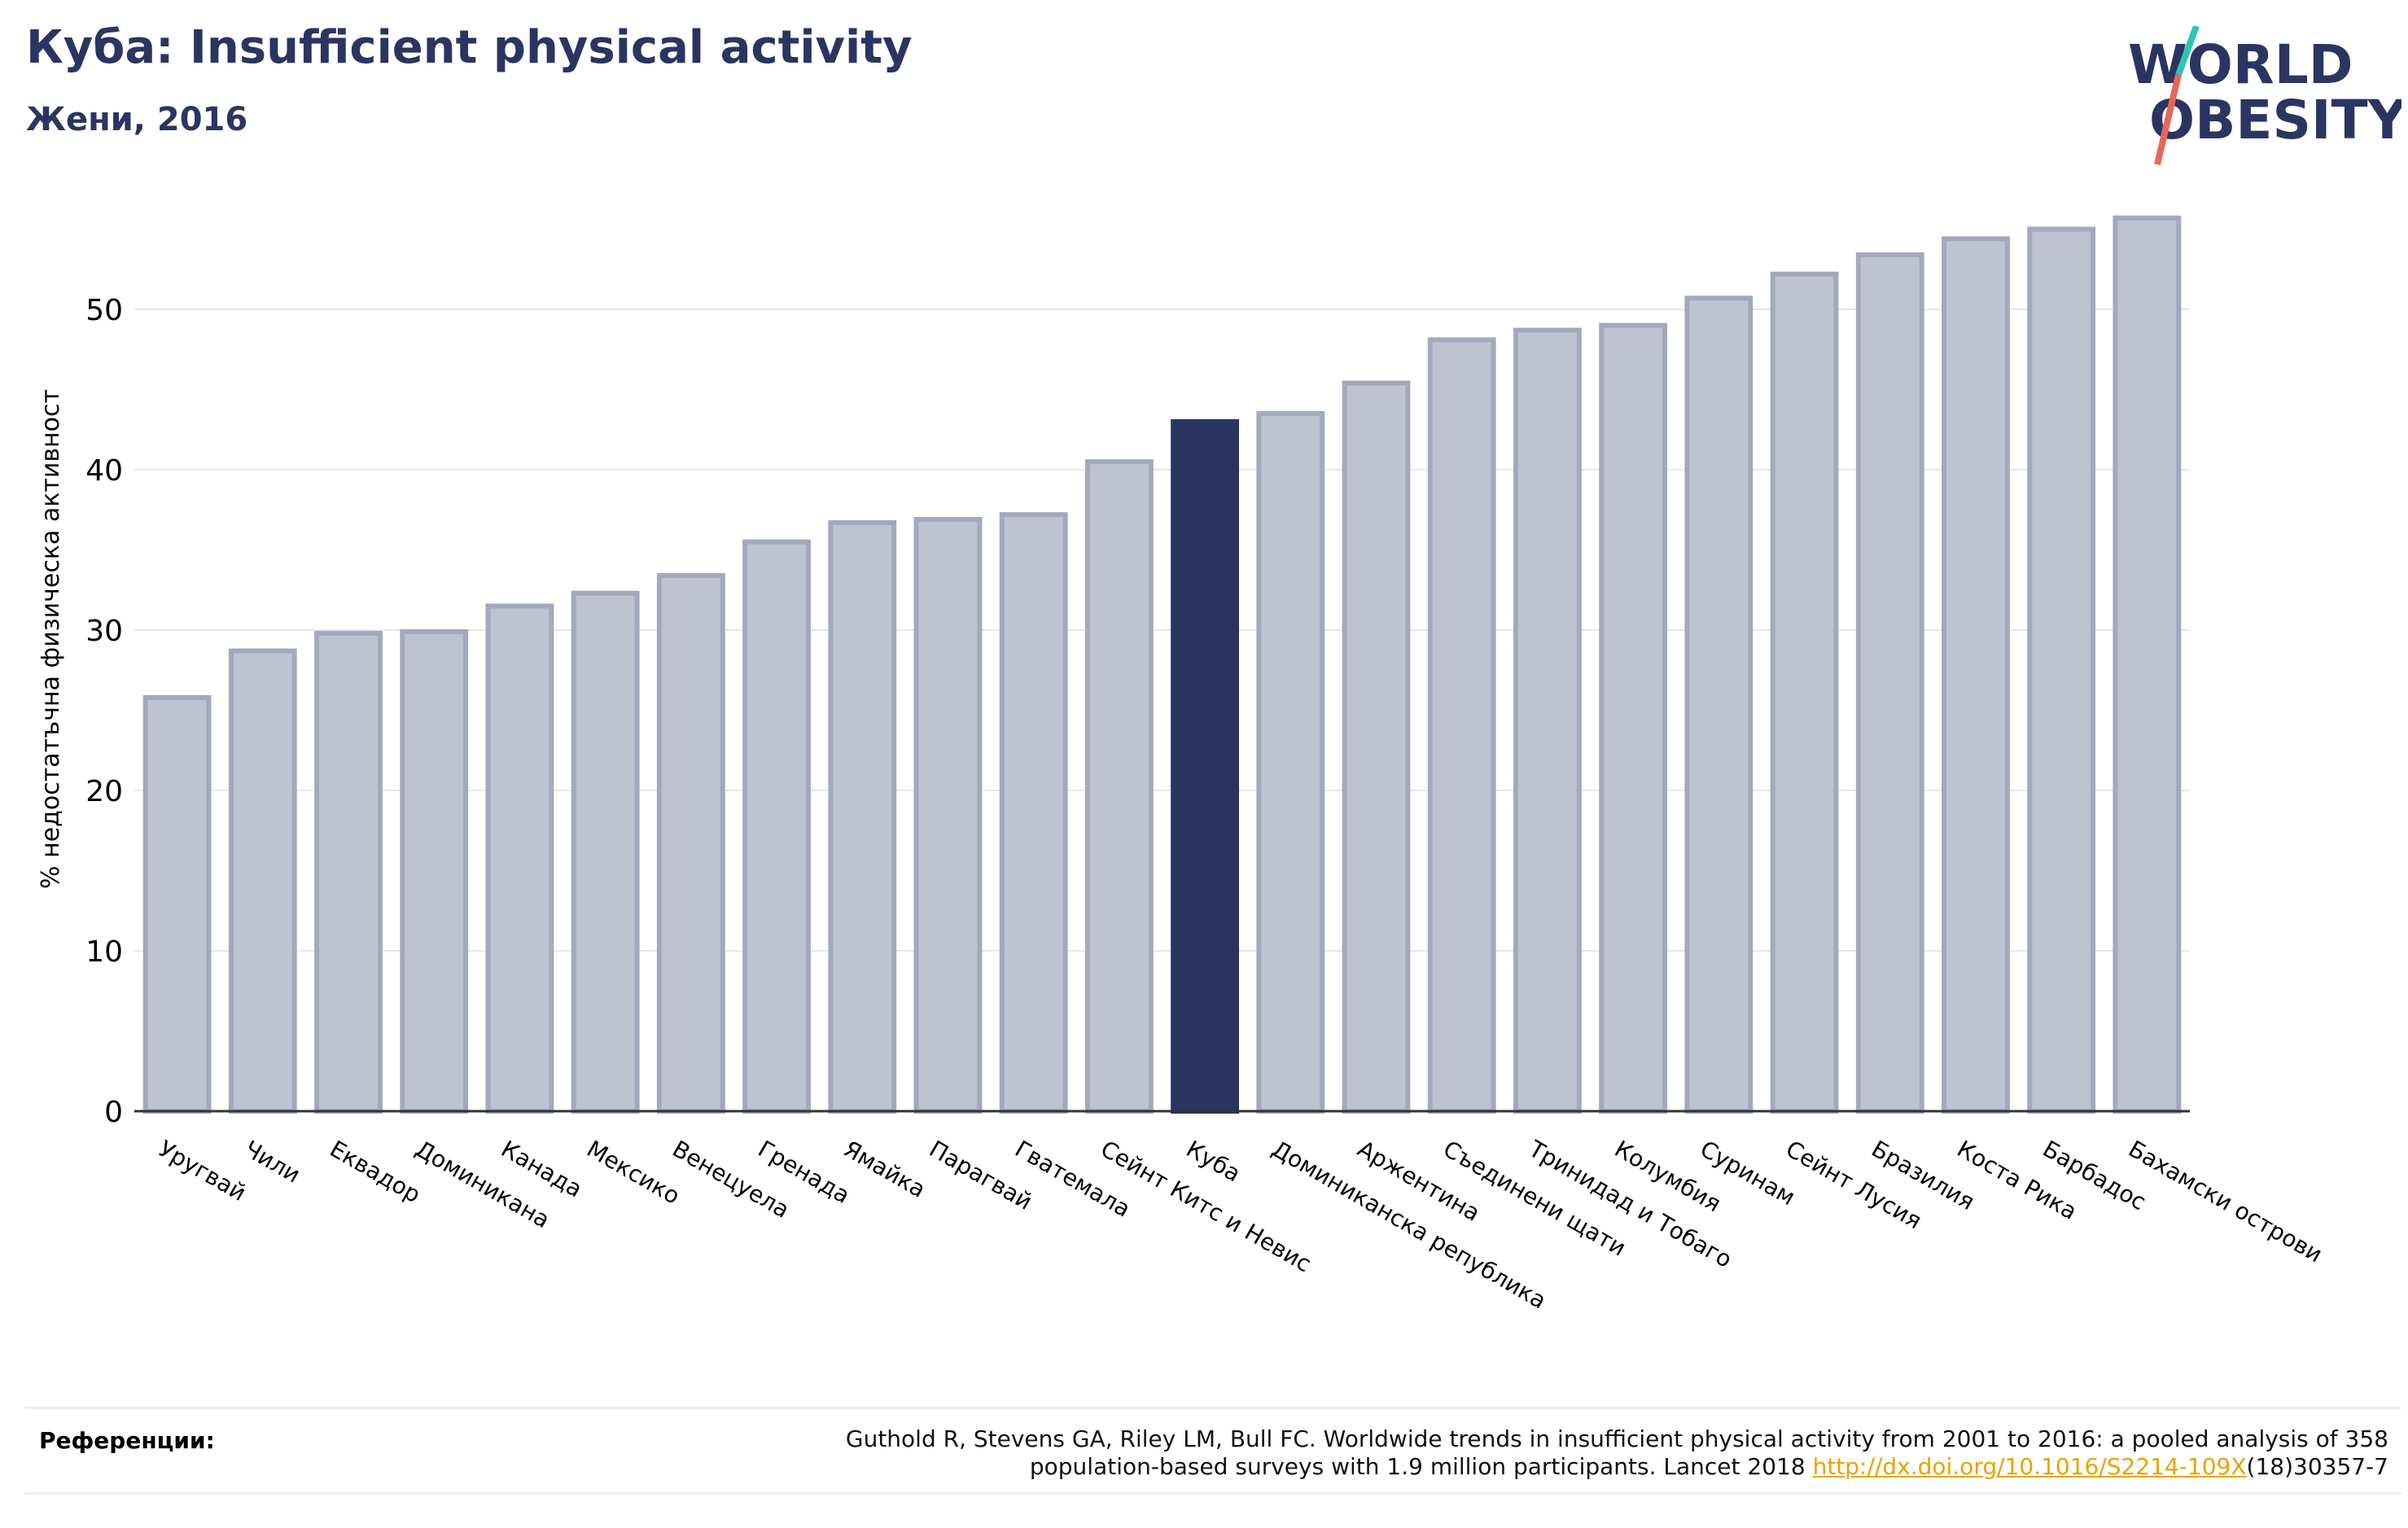 The image size is (2408, 1528). What do you see at coordinates (2225, 1201) in the screenshot?
I see `x-tick-label-23: Бахамски острови` at bounding box center [2225, 1201].